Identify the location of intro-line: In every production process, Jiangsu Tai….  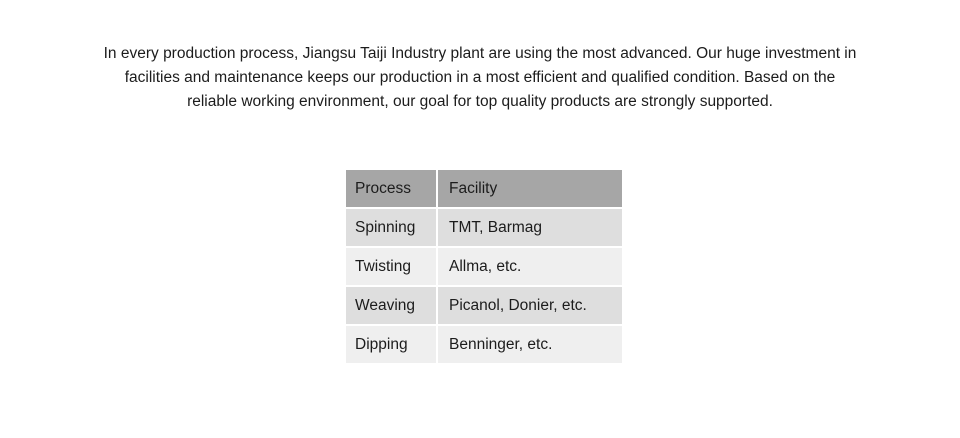
(480, 53).